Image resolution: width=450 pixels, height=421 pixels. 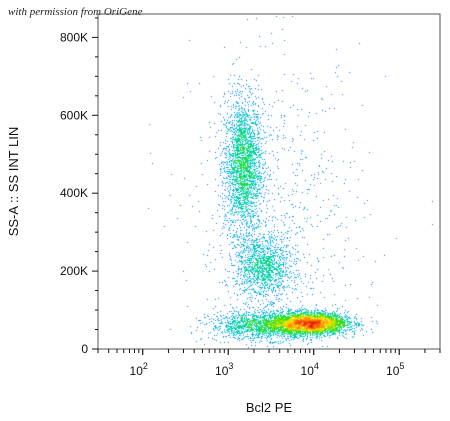 What do you see at coordinates (269, 363) in the screenshot?
I see `x-axis: 10² 10³ 10⁴ 10⁵` at bounding box center [269, 363].